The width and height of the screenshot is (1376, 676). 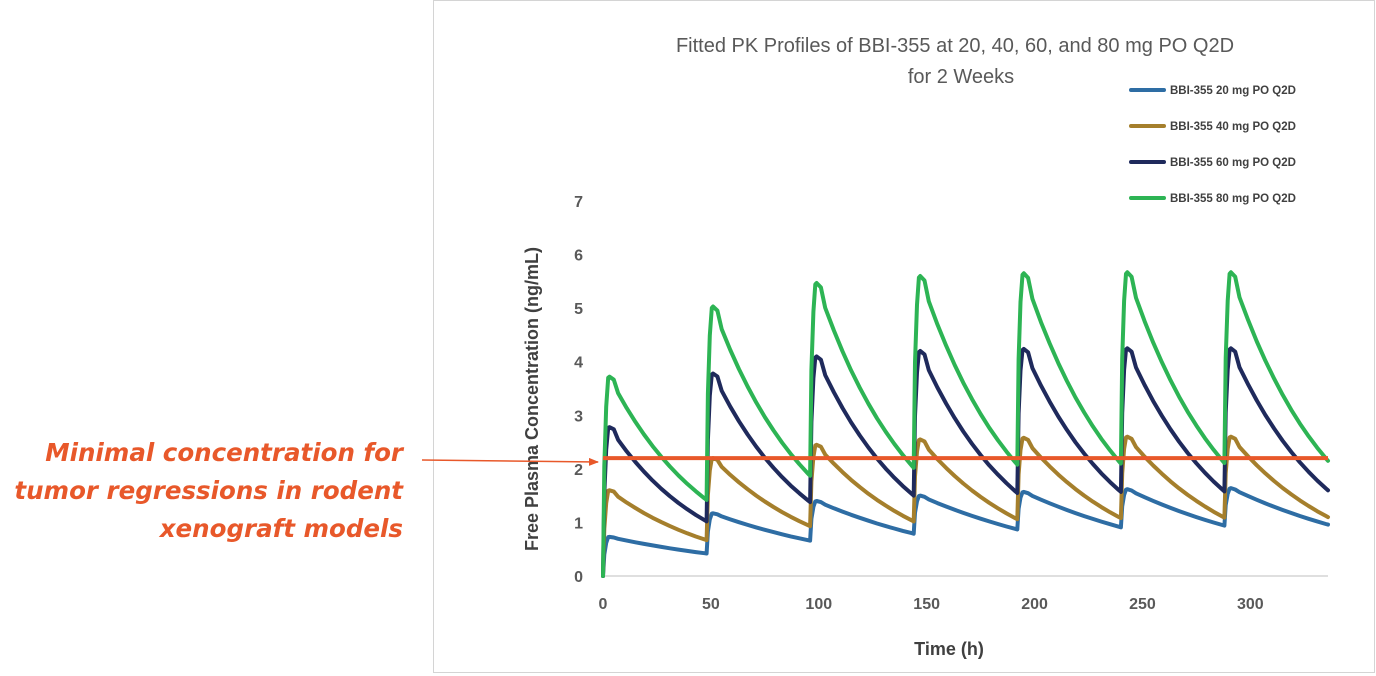 I want to click on legend-label: BBI-355 40 mg PO Q2D, so click(x=1233, y=127).